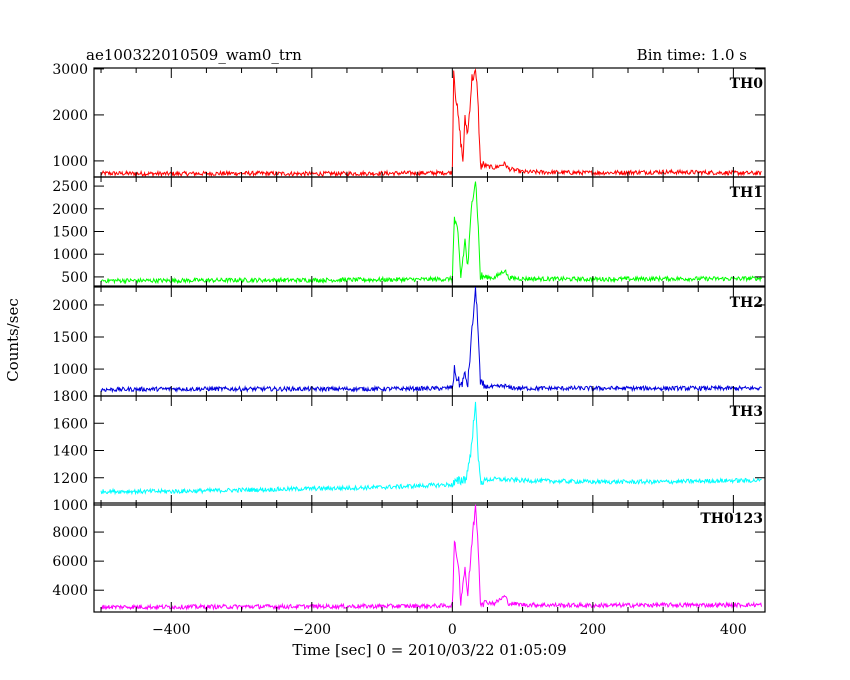 This screenshot has width=850, height=680. What do you see at coordinates (429, 650) in the screenshot?
I see `x-axis-label: Time [sec] 0 = 2010/03/22 01:05:09` at bounding box center [429, 650].